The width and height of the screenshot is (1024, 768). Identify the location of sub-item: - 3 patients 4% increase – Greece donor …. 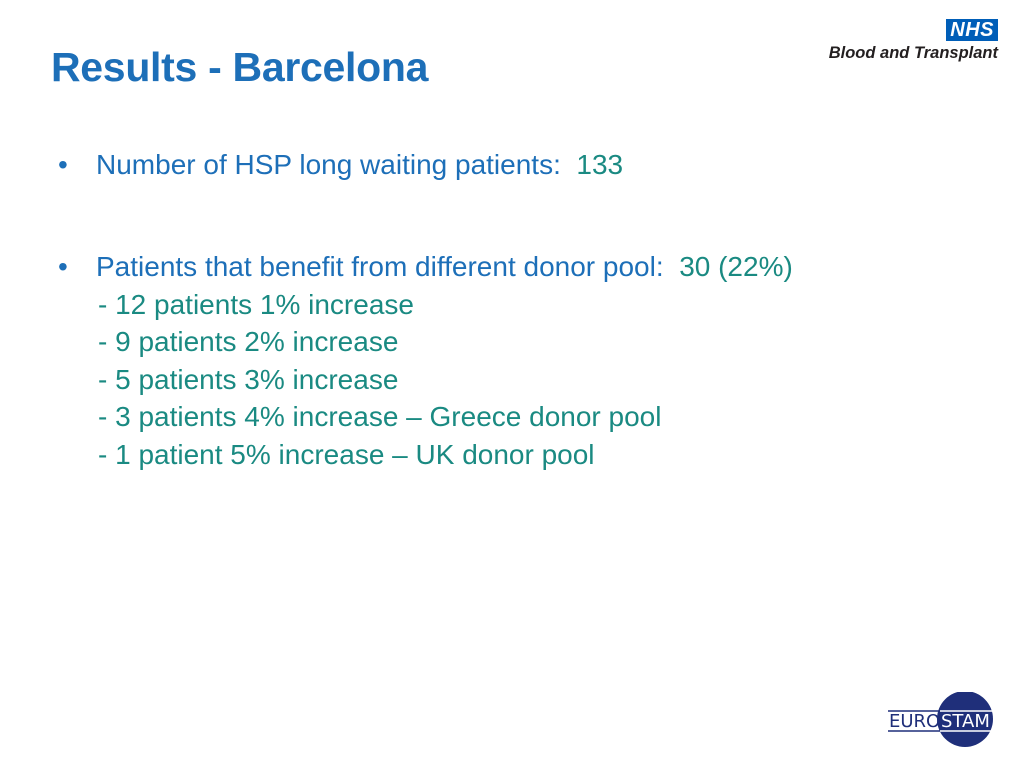
(380, 416).